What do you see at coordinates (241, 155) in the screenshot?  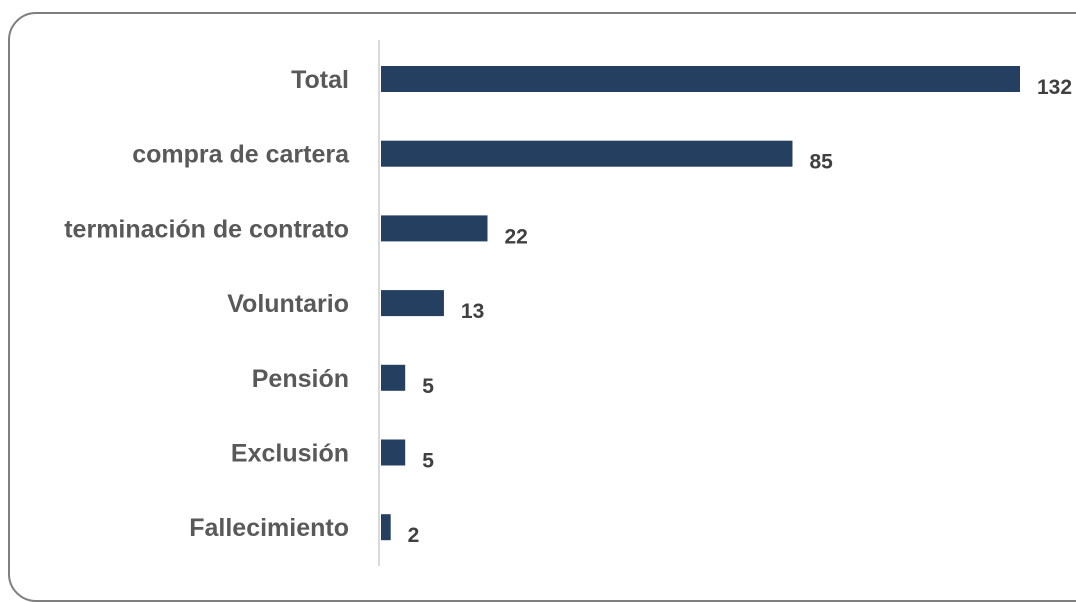 I see `category-label: compra de cartera` at bounding box center [241, 155].